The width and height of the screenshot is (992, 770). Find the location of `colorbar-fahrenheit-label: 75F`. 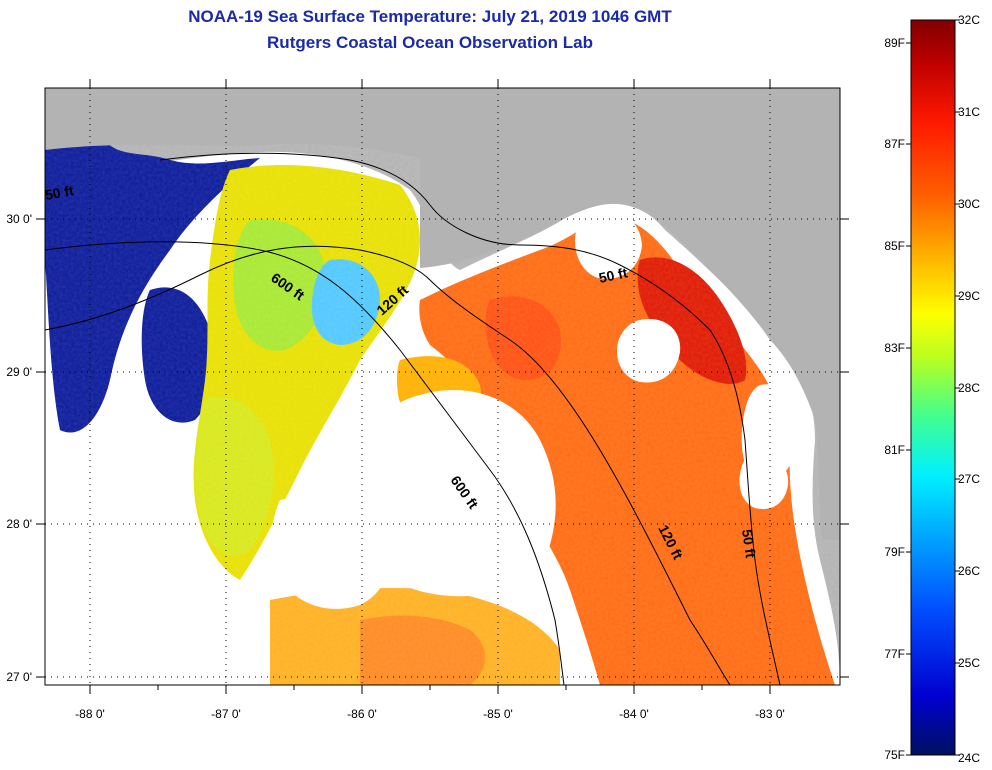

colorbar-fahrenheit-label: 75F is located at coordinates (894, 755).